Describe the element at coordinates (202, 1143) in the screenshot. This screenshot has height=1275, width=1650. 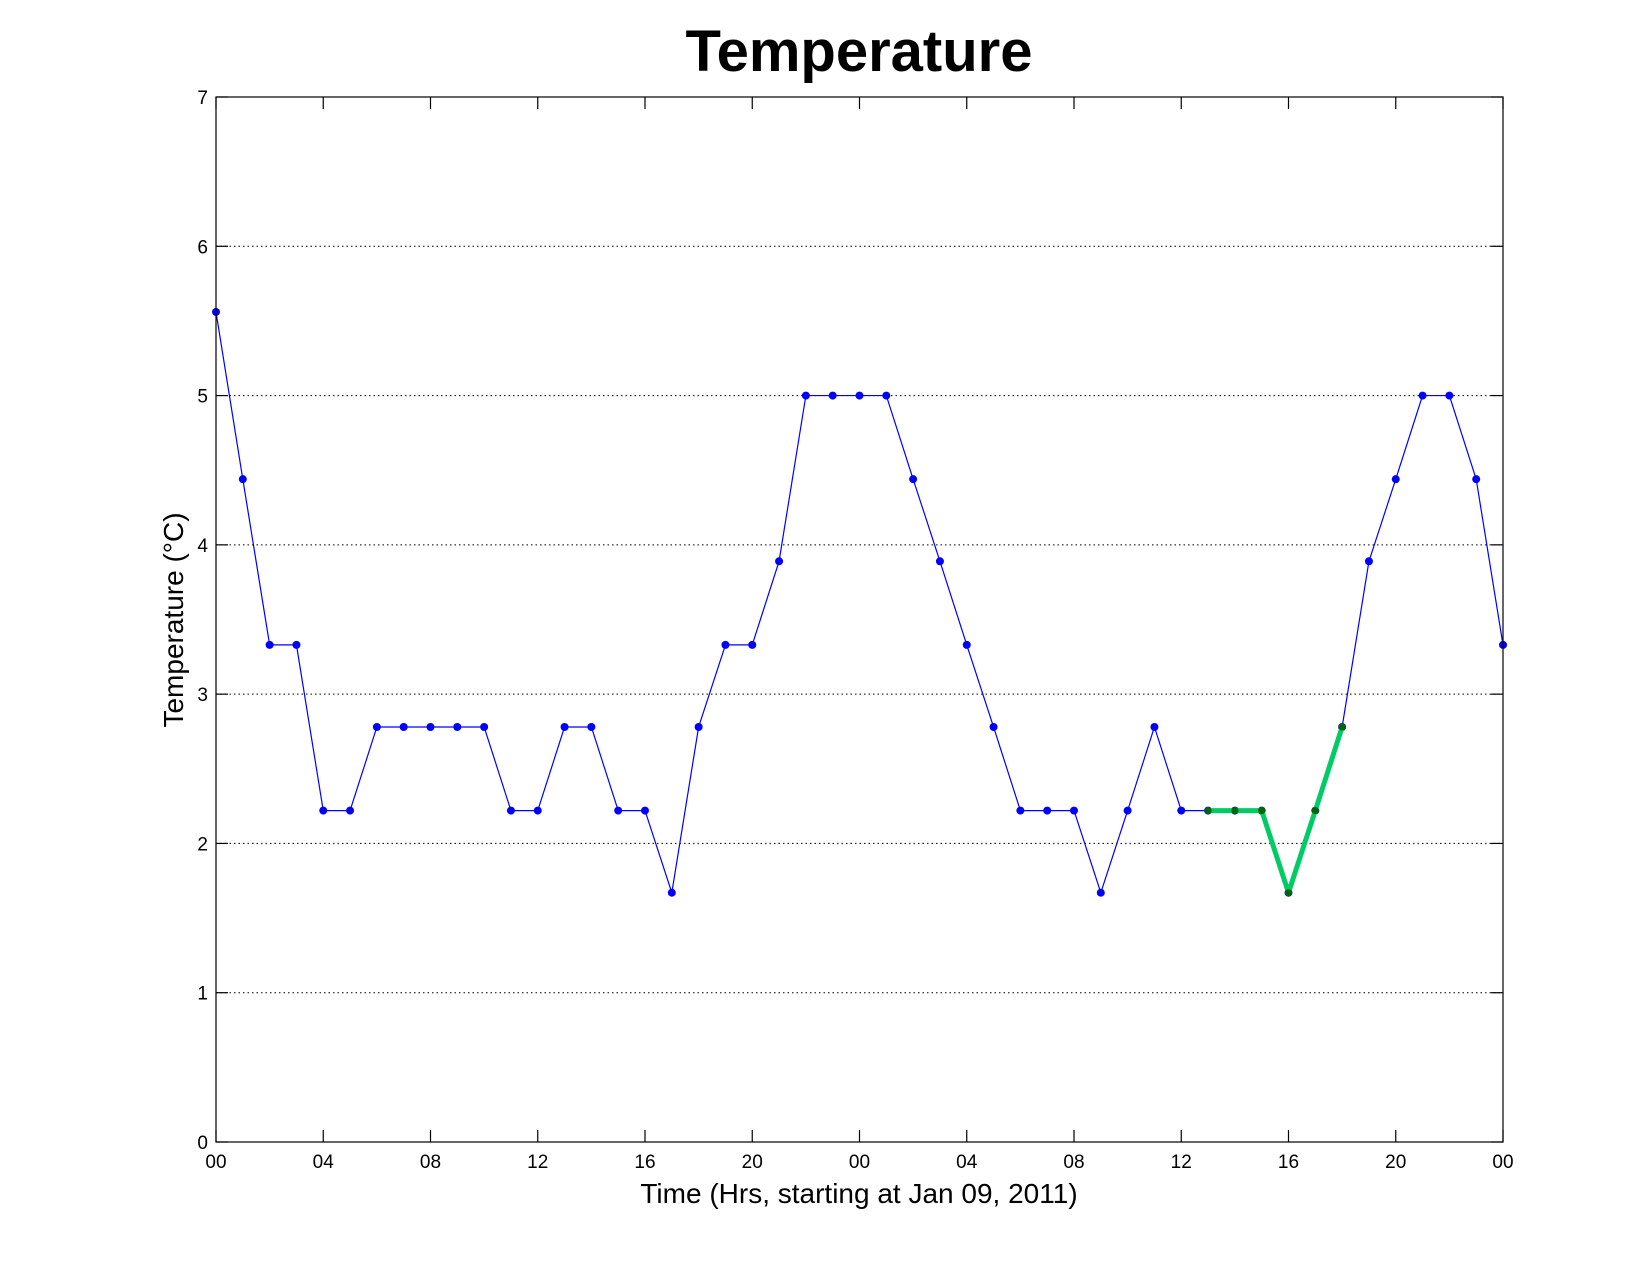
I see `y-tick-label: 0` at that location.